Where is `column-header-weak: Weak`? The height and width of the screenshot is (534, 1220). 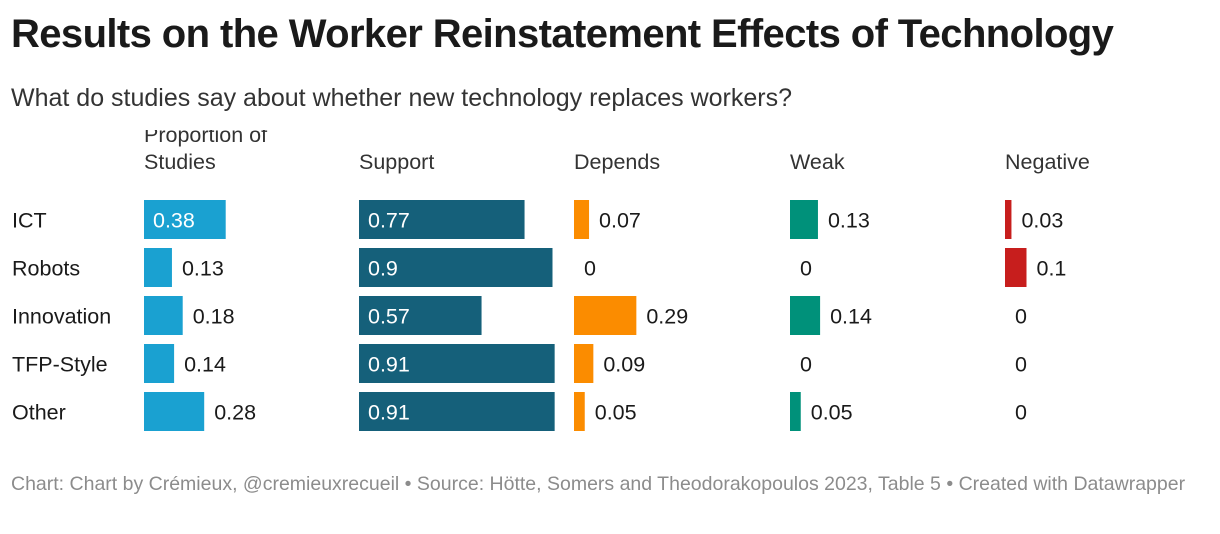
column-header-weak: Weak is located at coordinates (817, 162).